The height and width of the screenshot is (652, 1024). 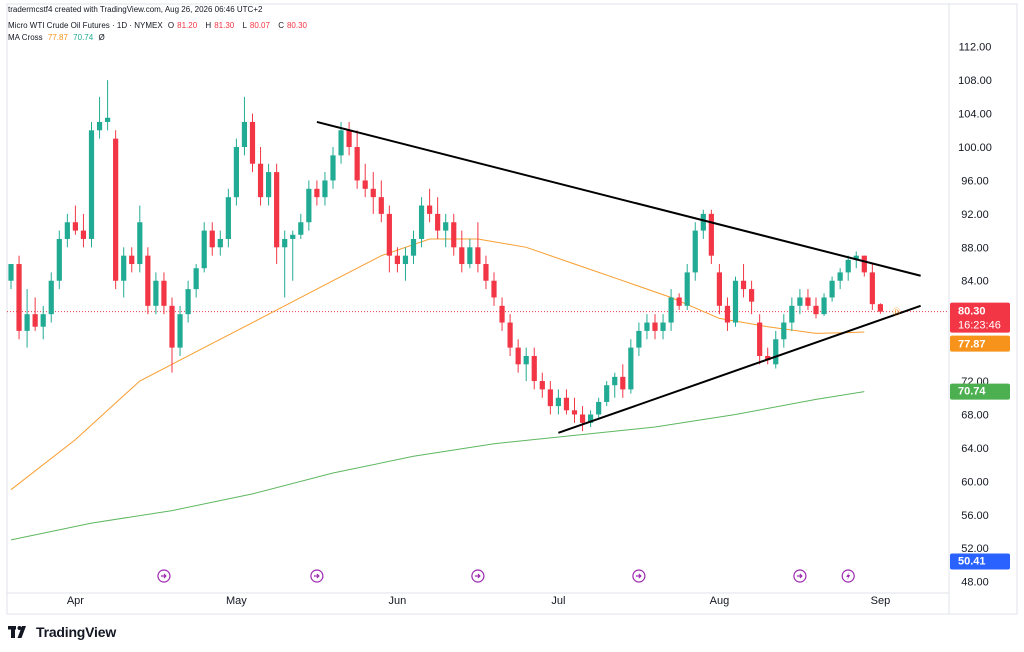 What do you see at coordinates (171, 25) in the screenshot?
I see `ohlc-open-label: O` at bounding box center [171, 25].